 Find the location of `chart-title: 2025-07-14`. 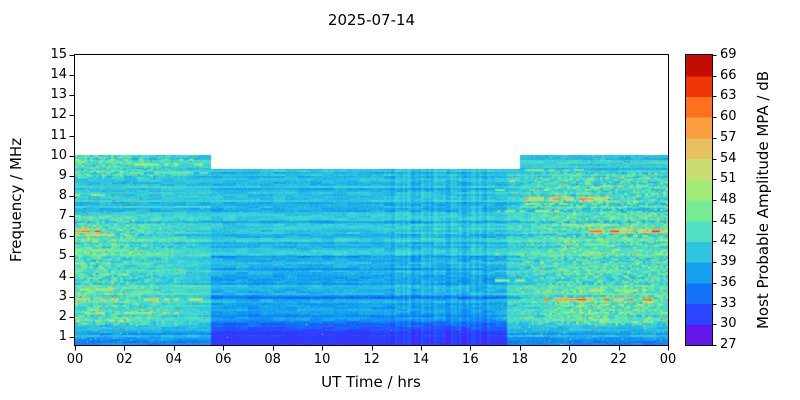

chart-title: 2025-07-14 is located at coordinates (371, 20).